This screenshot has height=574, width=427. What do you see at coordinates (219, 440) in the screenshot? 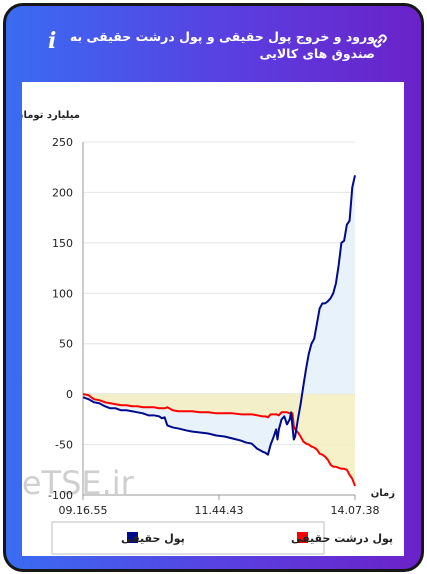
I see `series-line-big-real-money` at bounding box center [219, 440].